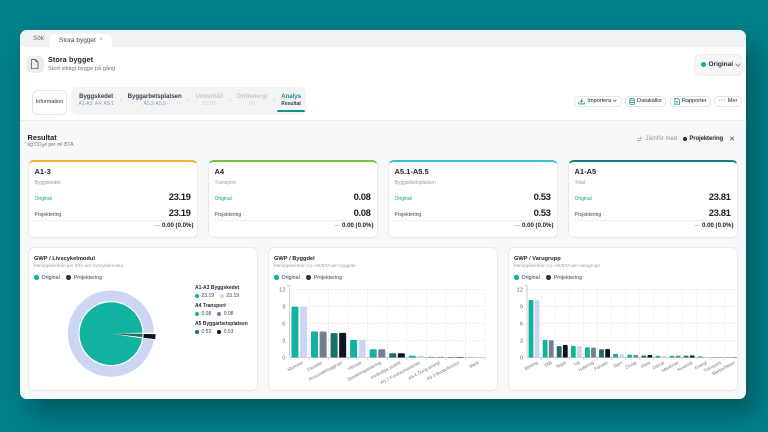 Image resolution: width=768 pixels, height=432 pixels. What do you see at coordinates (601, 366) in the screenshot?
I see `svg-text: Fönster` at bounding box center [601, 366].